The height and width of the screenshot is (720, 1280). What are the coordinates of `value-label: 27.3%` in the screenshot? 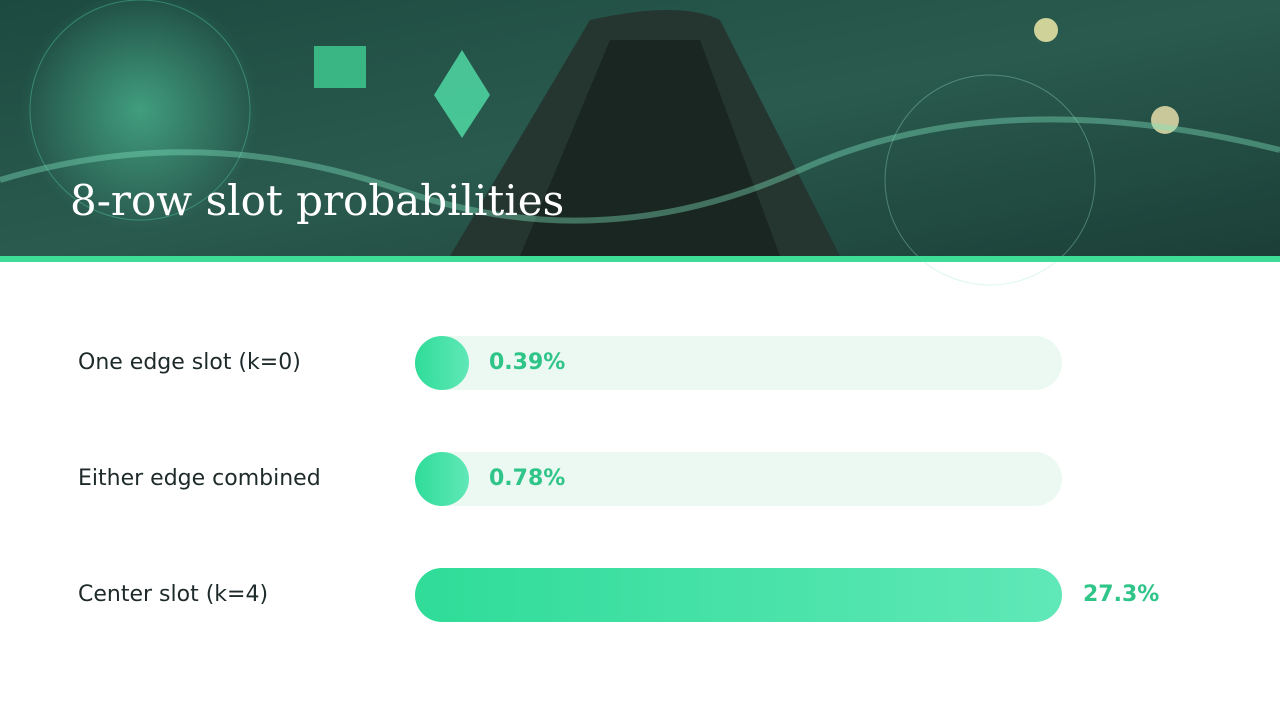 It's located at (1121, 594).